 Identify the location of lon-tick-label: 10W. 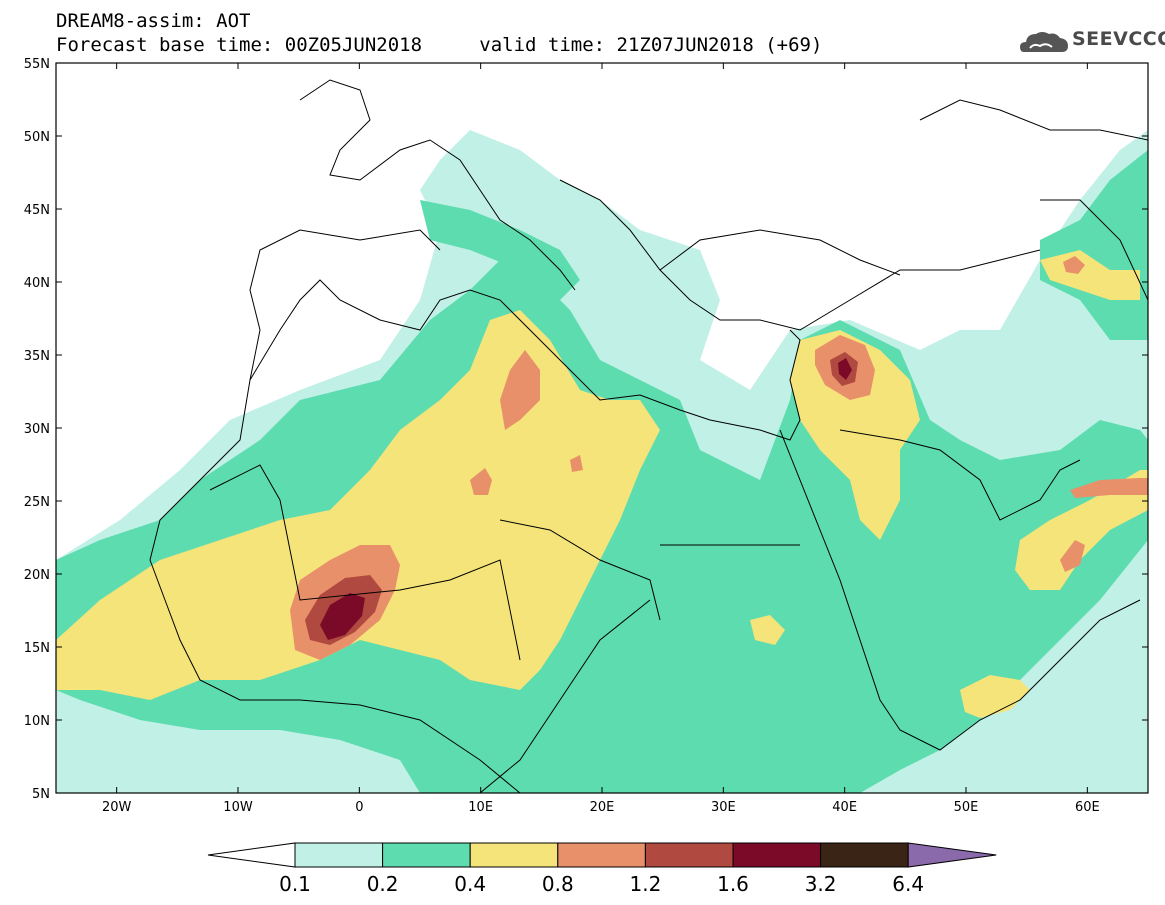
(238, 807).